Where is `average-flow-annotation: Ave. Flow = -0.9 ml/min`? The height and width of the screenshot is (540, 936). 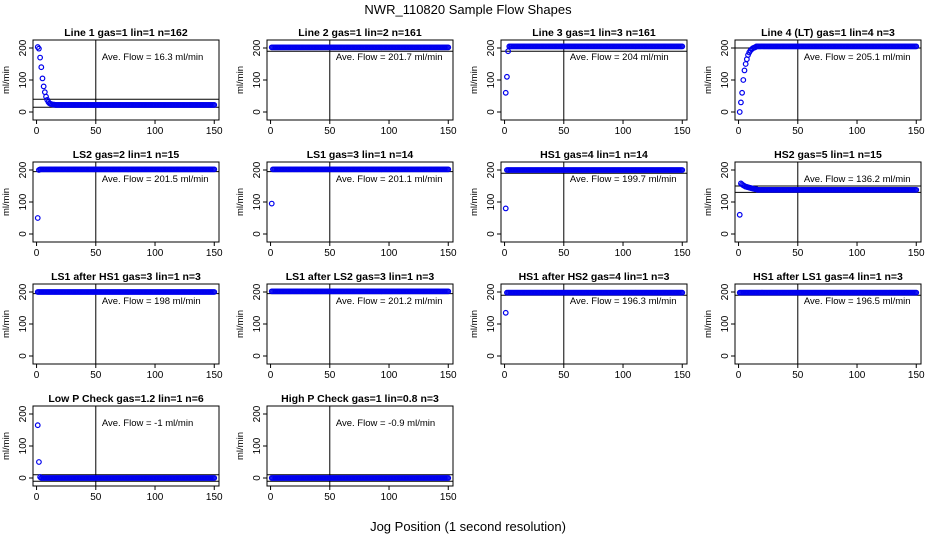 average-flow-annotation: Ave. Flow = -0.9 ml/min is located at coordinates (385, 423).